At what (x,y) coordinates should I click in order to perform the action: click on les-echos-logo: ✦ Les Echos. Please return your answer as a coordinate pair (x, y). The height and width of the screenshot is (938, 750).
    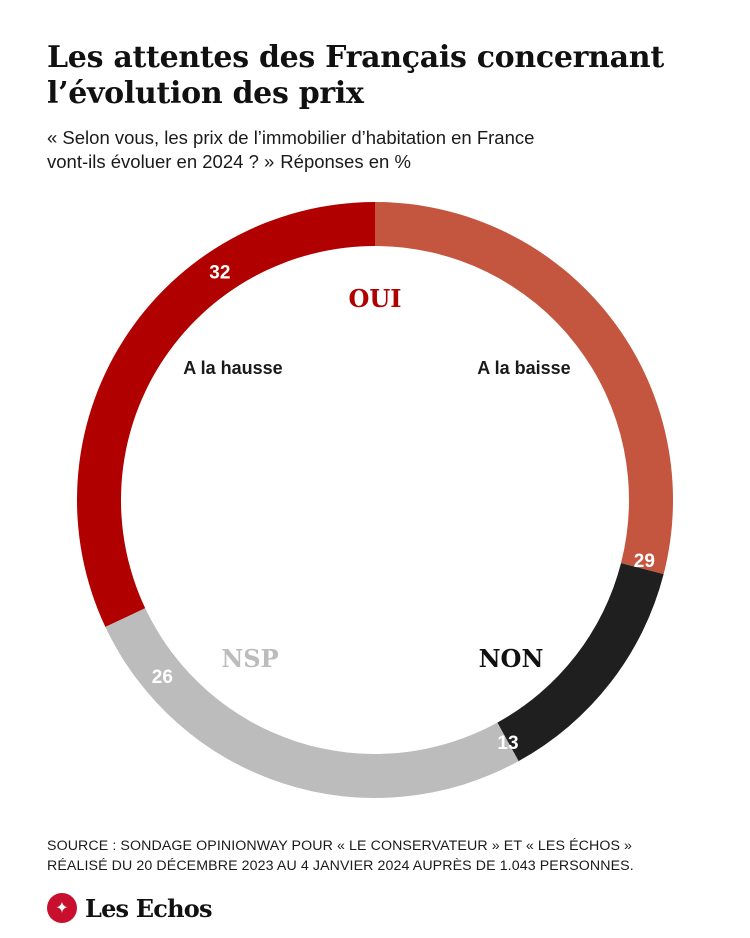
    Looking at the image, I should click on (129, 908).